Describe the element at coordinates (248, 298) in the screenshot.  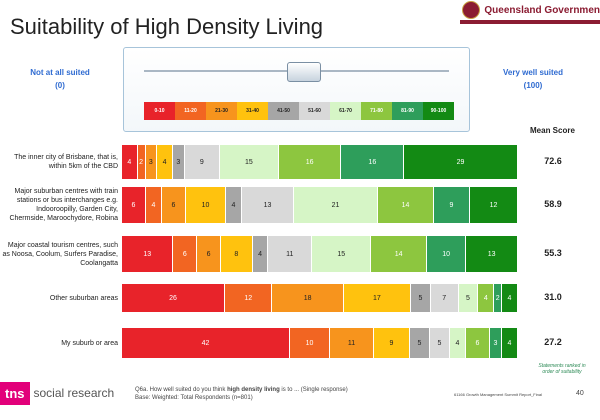
I see `bar-segment-11-20: 12` at that location.